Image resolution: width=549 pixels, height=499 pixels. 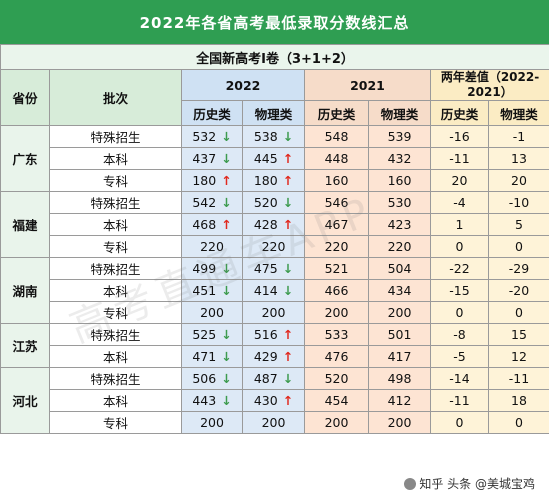 I want to click on score-2021-history: 220, so click(x=336, y=246).